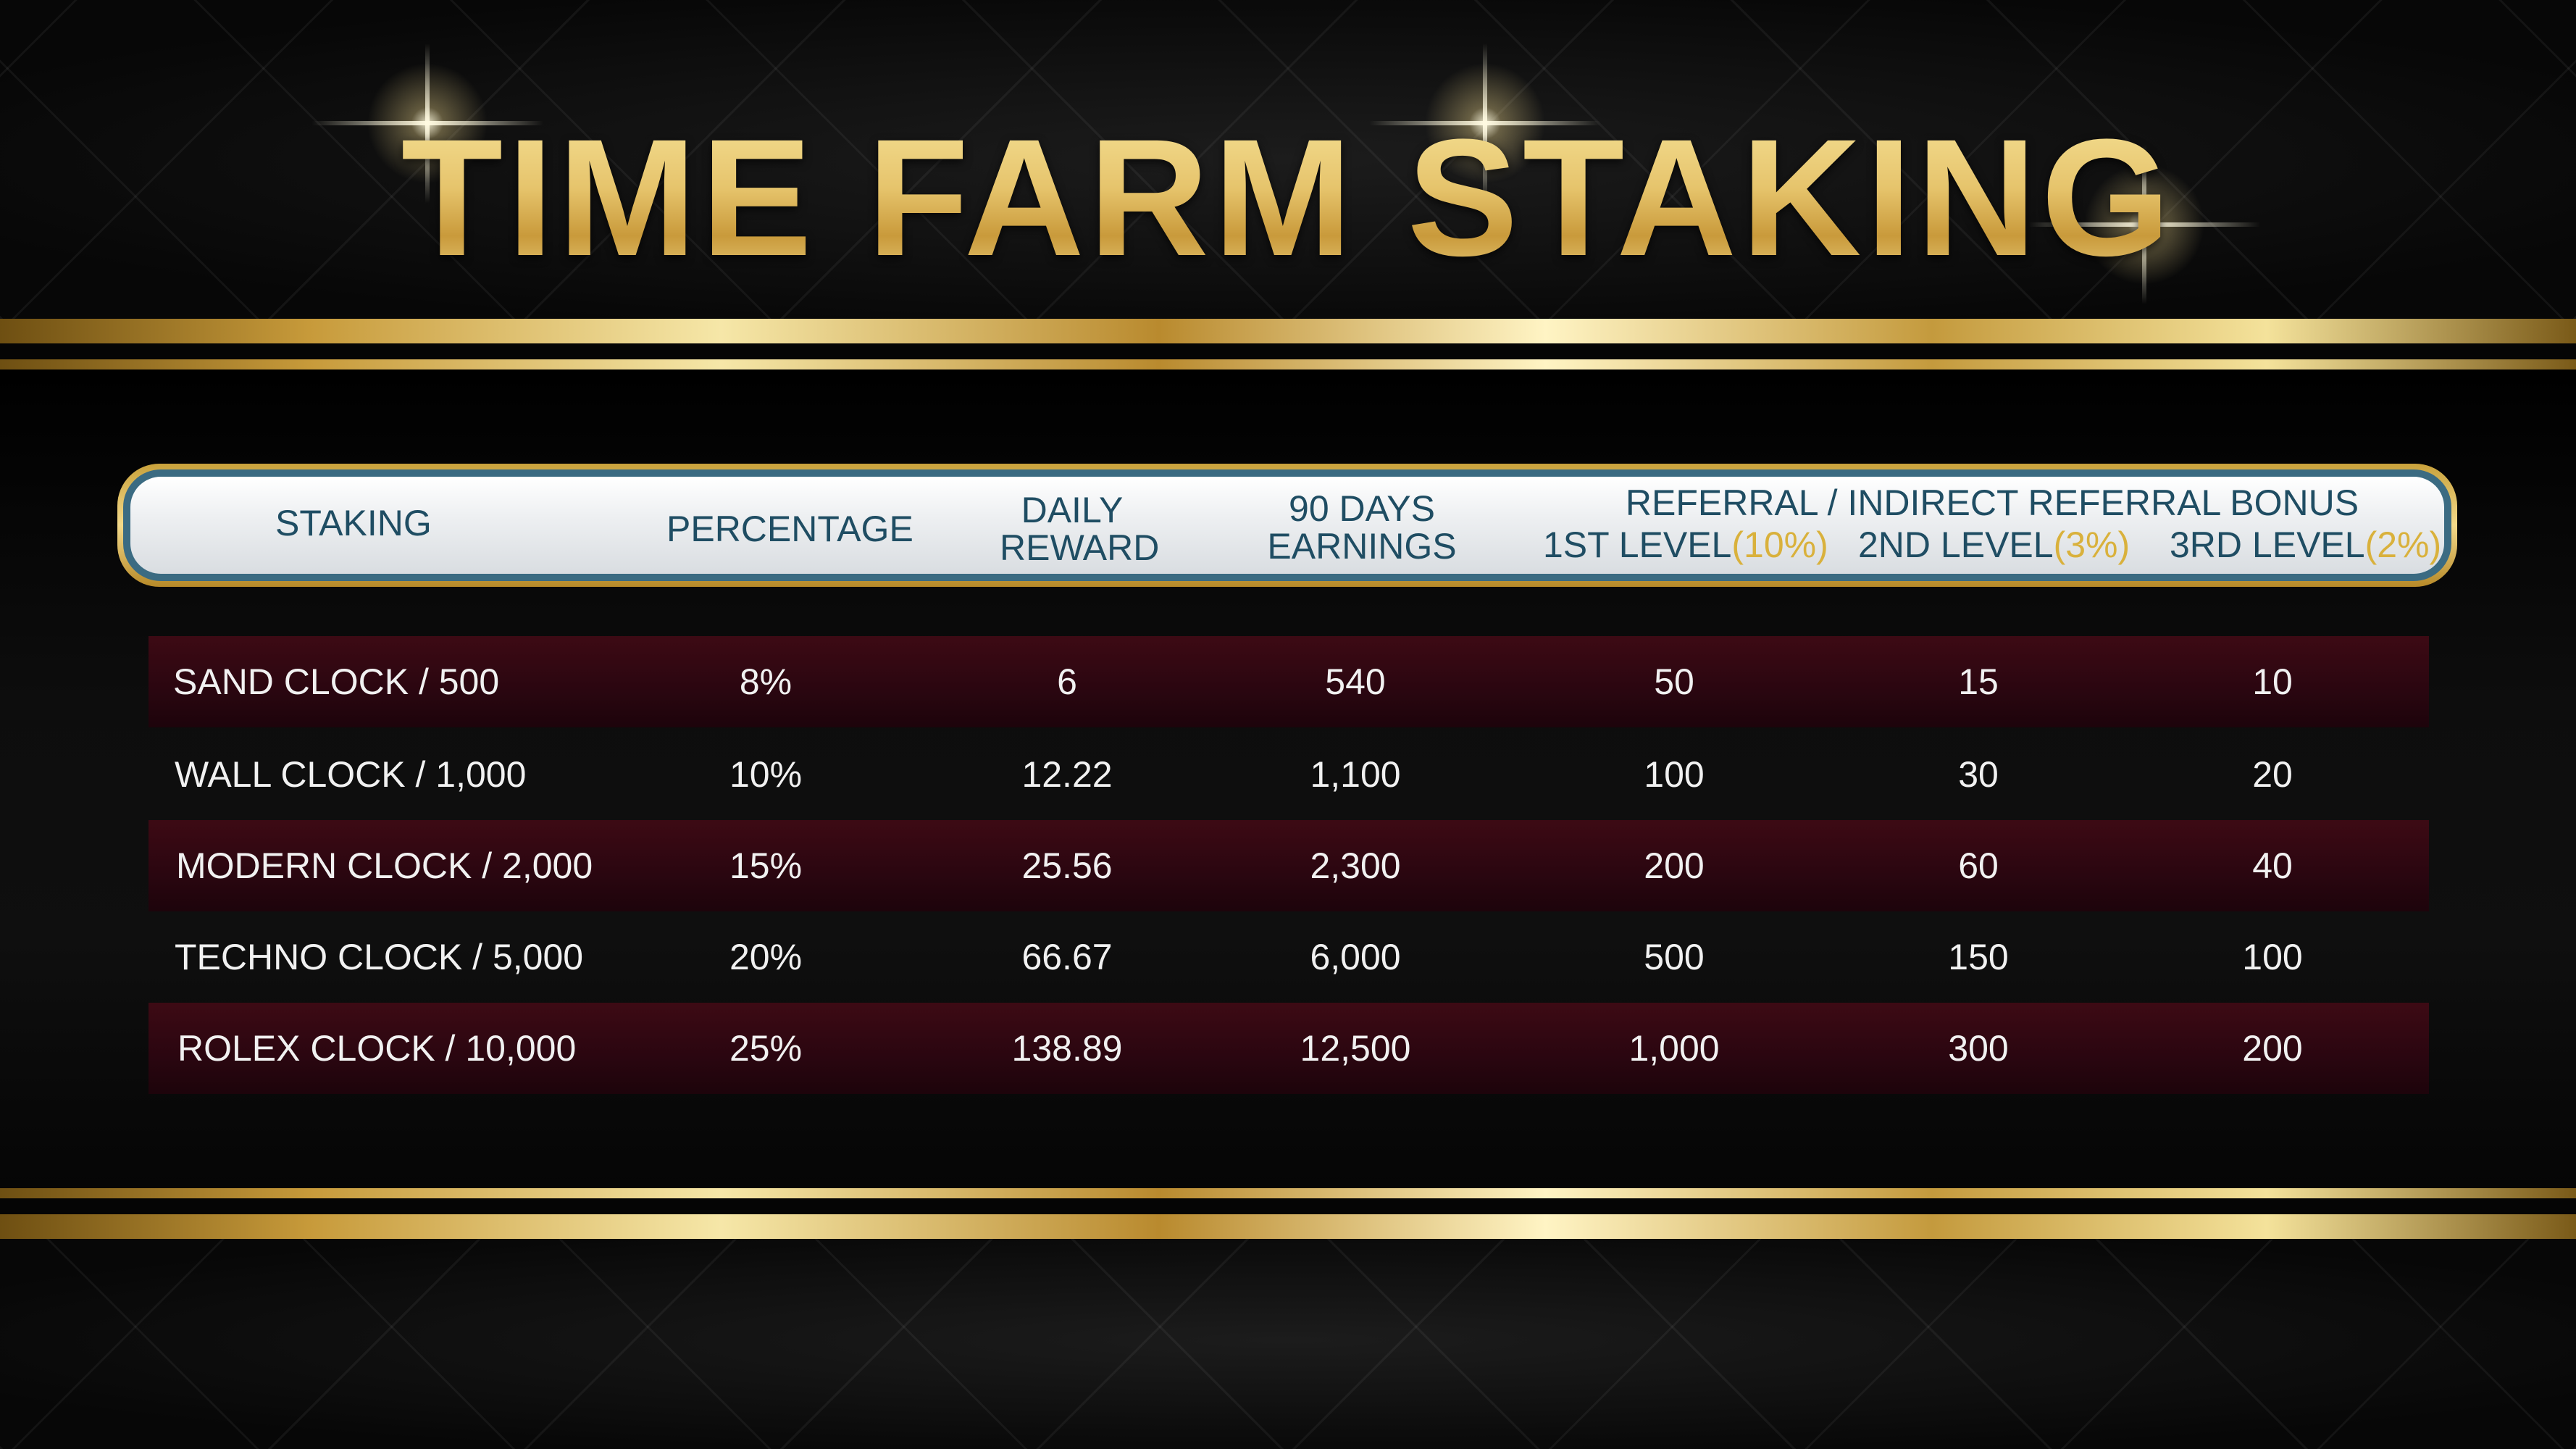 This screenshot has width=2576, height=1449. Describe the element at coordinates (1067, 1048) in the screenshot. I see `row-daily-reward: 138.89` at that location.